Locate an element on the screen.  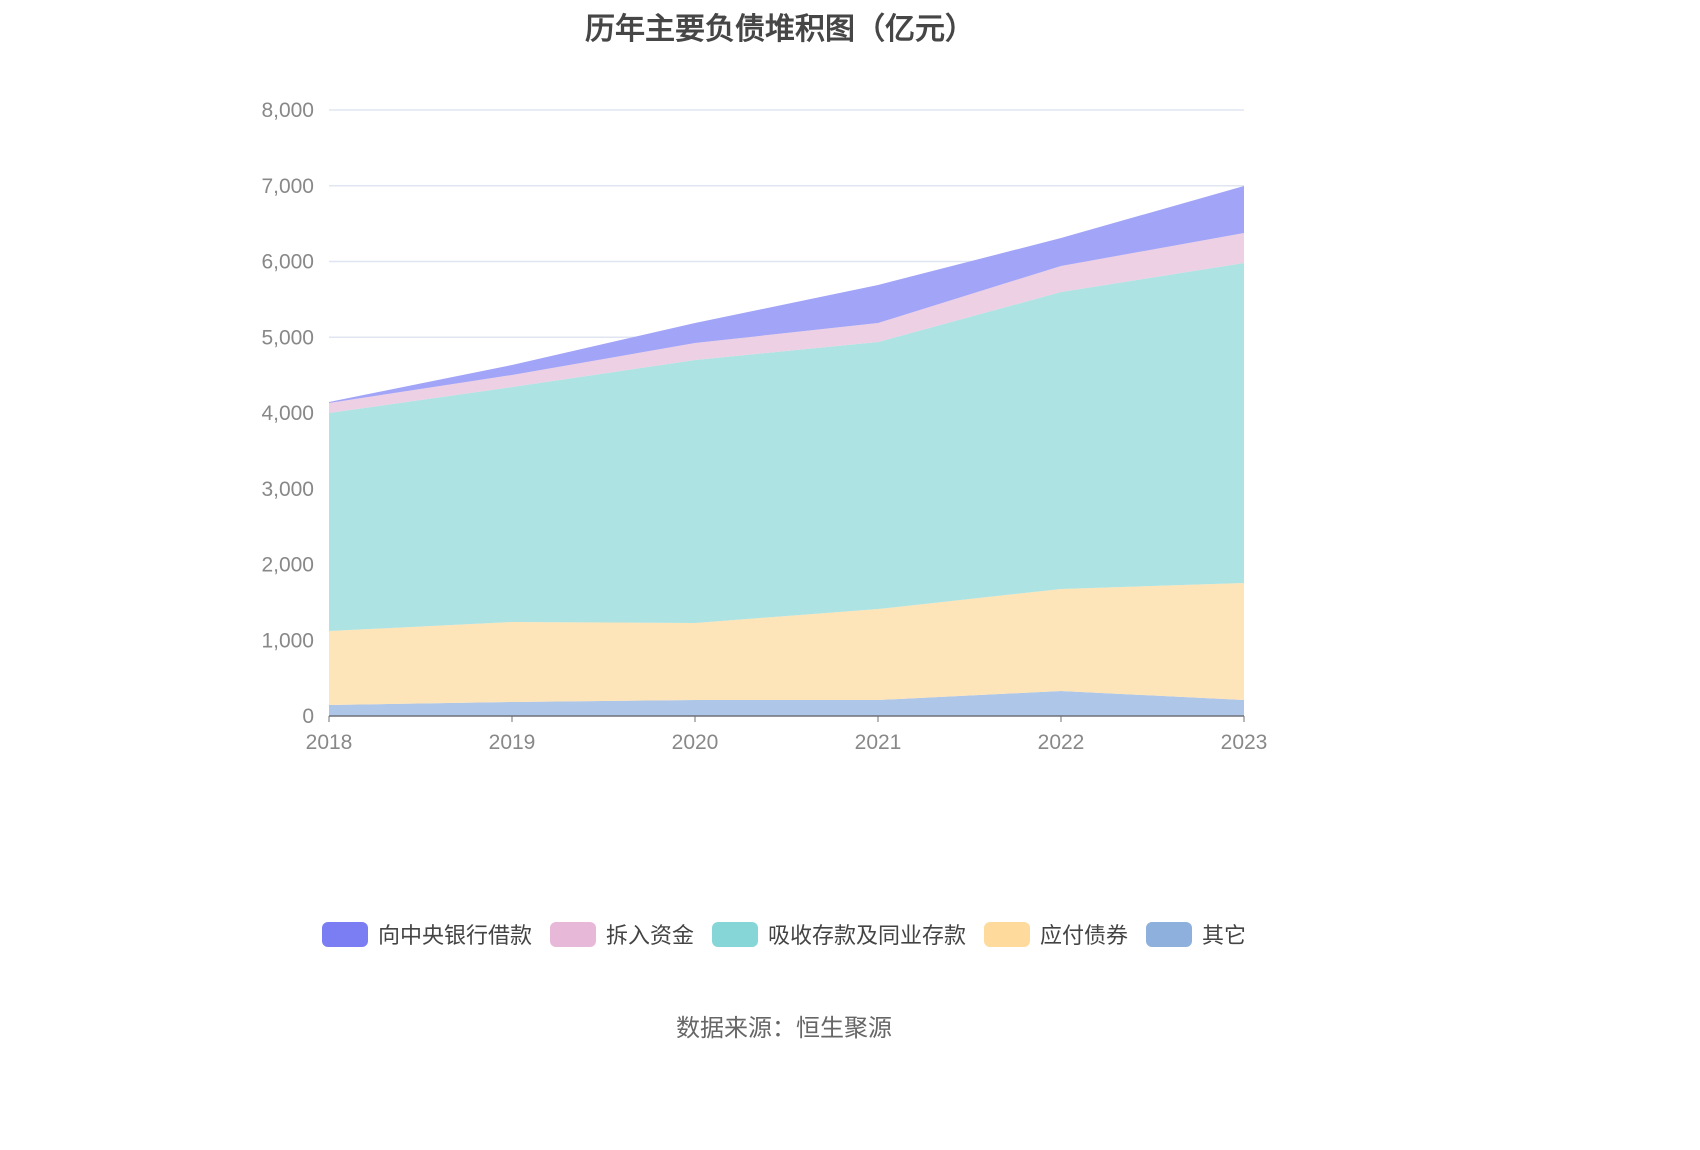
legend-item: 吸收存款及同业存款 is located at coordinates (838, 934).